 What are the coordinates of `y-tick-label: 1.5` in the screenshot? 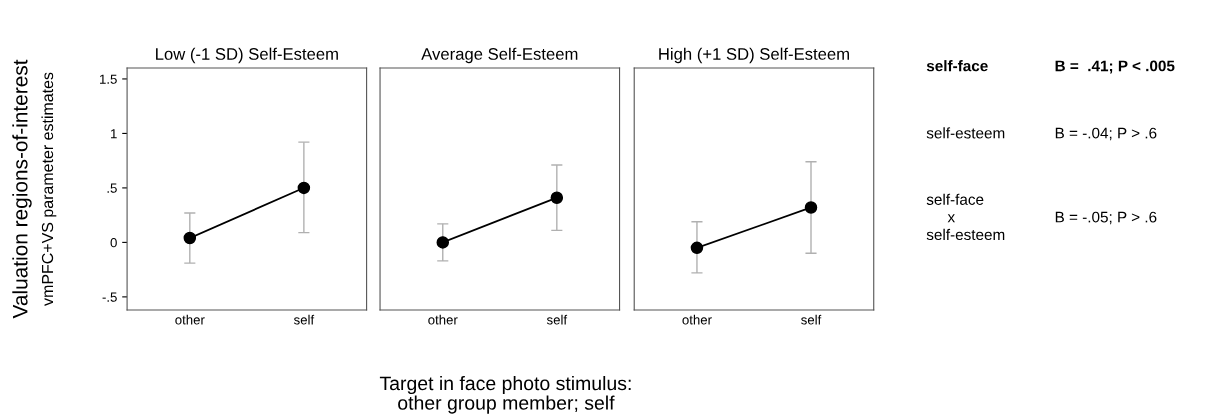 It's located at (108, 79).